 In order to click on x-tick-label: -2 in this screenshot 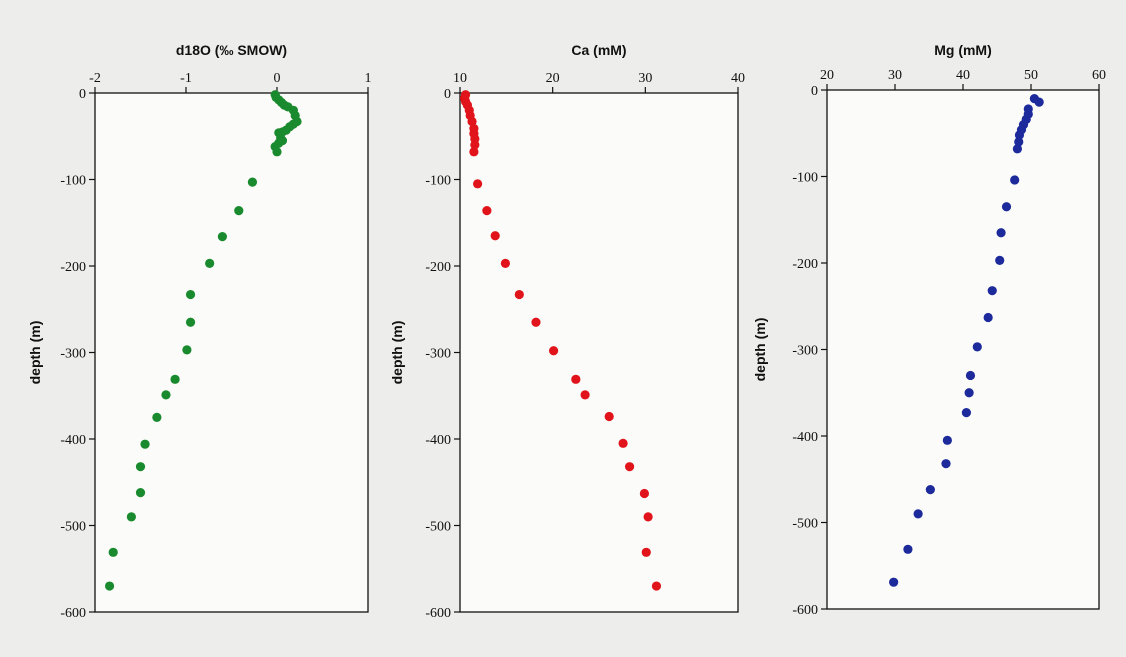, I will do `click(95, 78)`.